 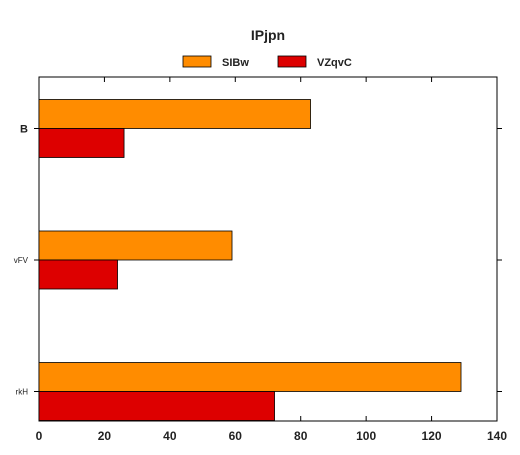 I want to click on x-tick-label: 40, so click(x=170, y=436).